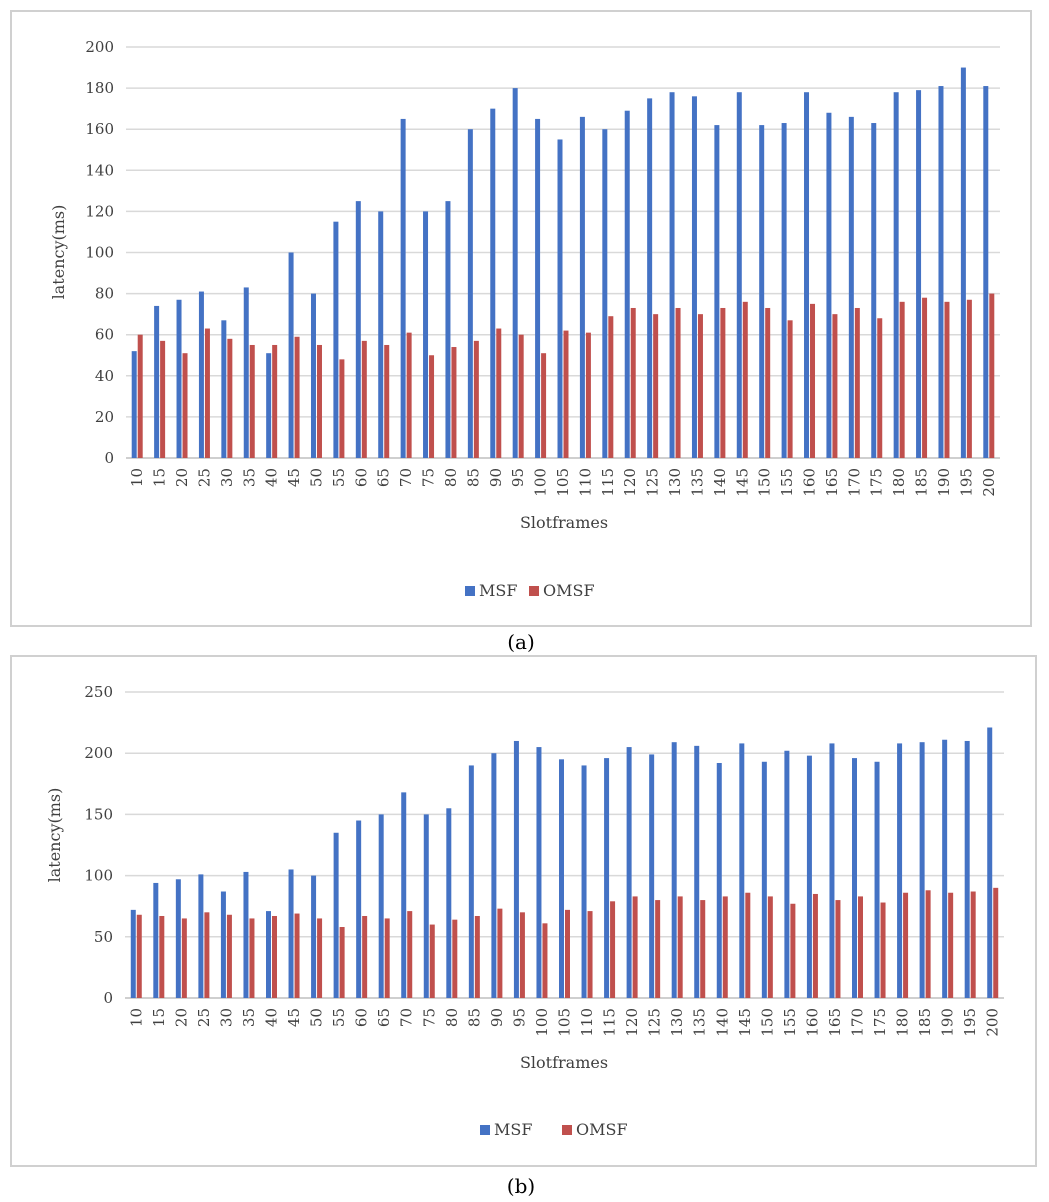 The width and height of the screenshot is (1049, 1202). I want to click on x-tick-label: 30, so click(226, 1017).